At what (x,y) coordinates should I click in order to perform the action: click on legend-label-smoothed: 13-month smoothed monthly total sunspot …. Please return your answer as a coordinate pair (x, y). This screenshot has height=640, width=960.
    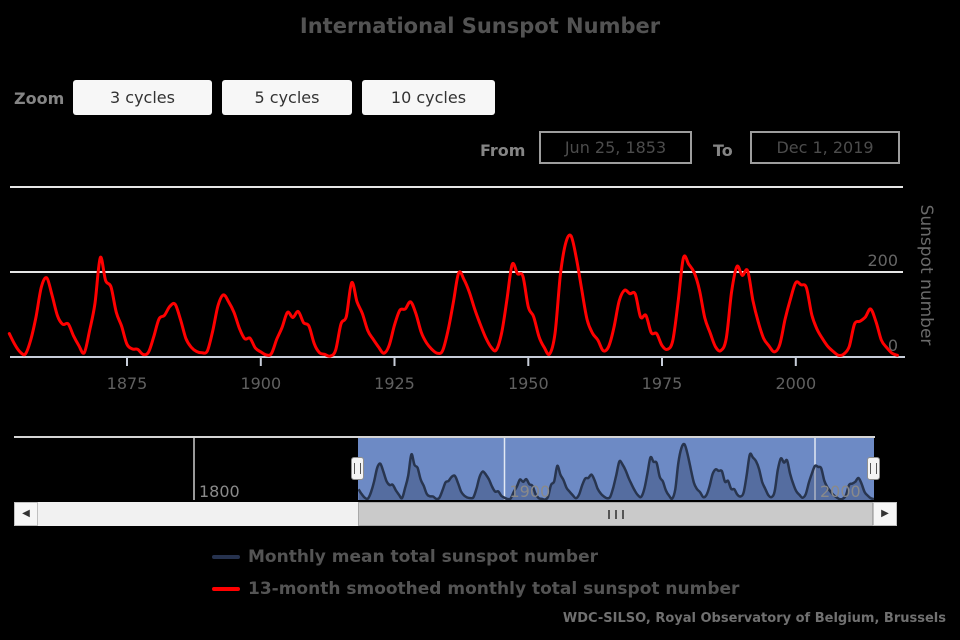
    Looking at the image, I should click on (494, 589).